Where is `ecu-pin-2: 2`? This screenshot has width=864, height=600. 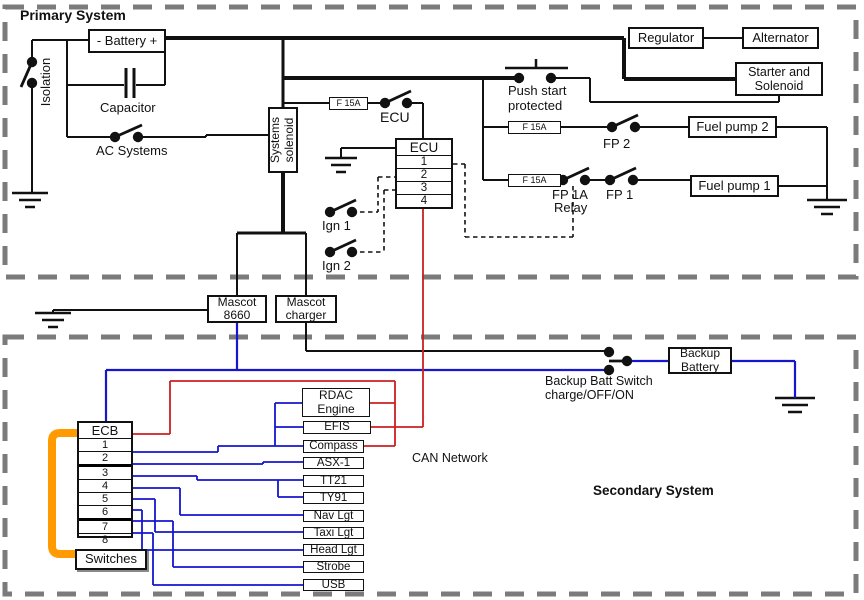 ecu-pin-2: 2 is located at coordinates (424, 174).